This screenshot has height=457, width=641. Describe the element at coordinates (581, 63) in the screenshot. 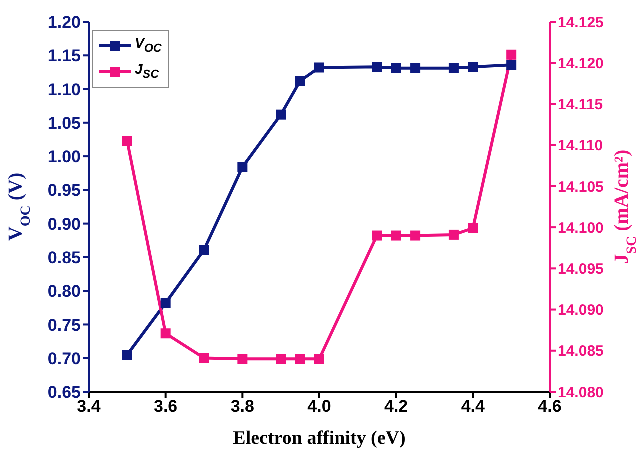

I see `y2-tick-label: 14.120` at that location.